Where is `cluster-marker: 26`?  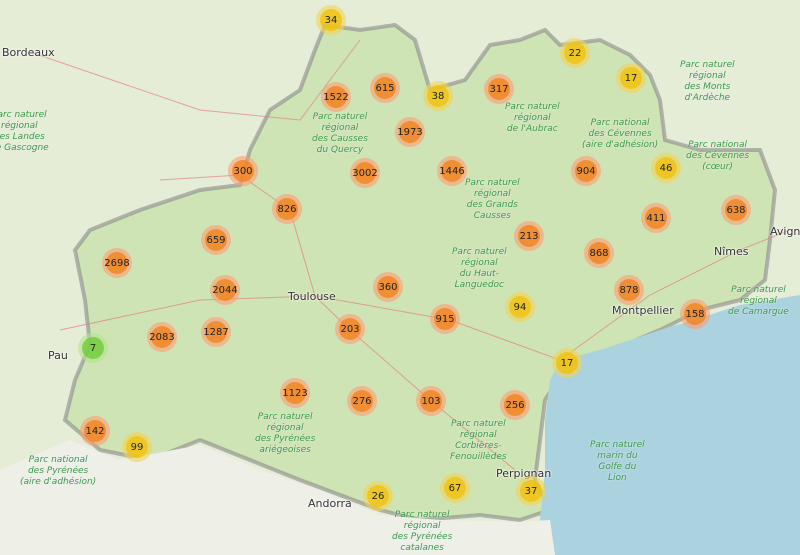
cluster-marker: 26 is located at coordinates (378, 496).